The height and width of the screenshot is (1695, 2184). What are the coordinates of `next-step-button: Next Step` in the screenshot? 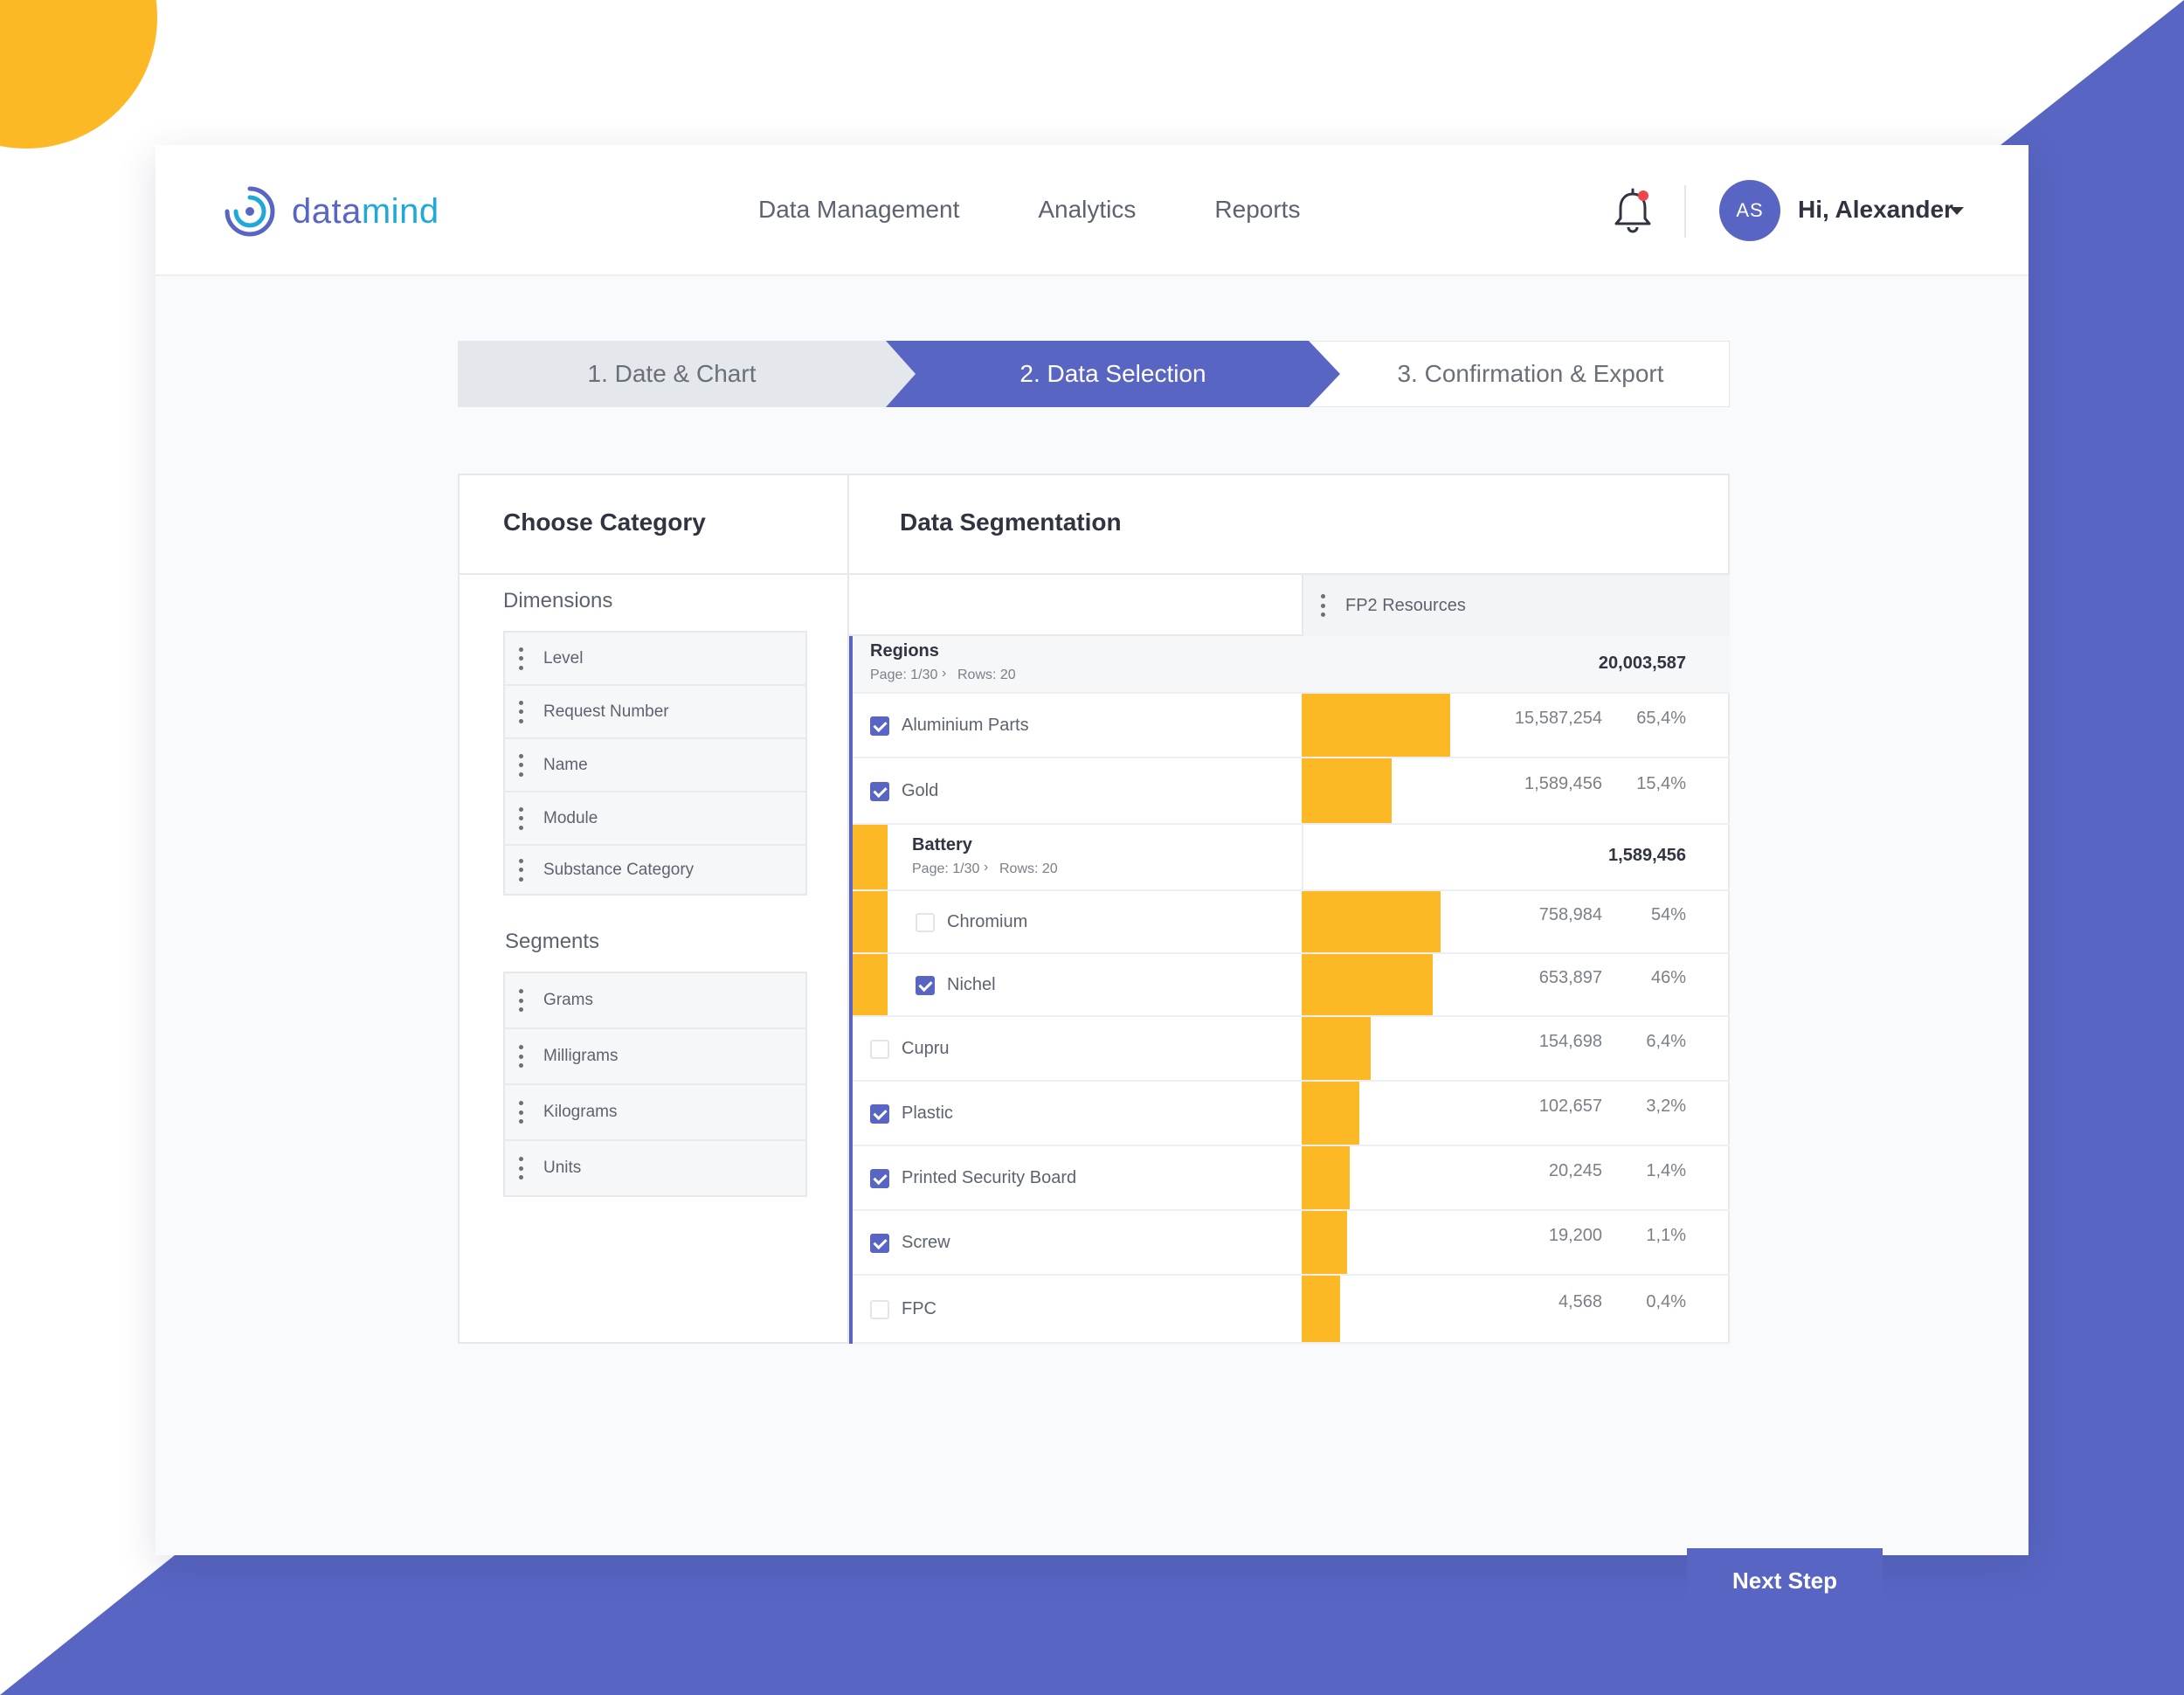 It's located at (1785, 1580).